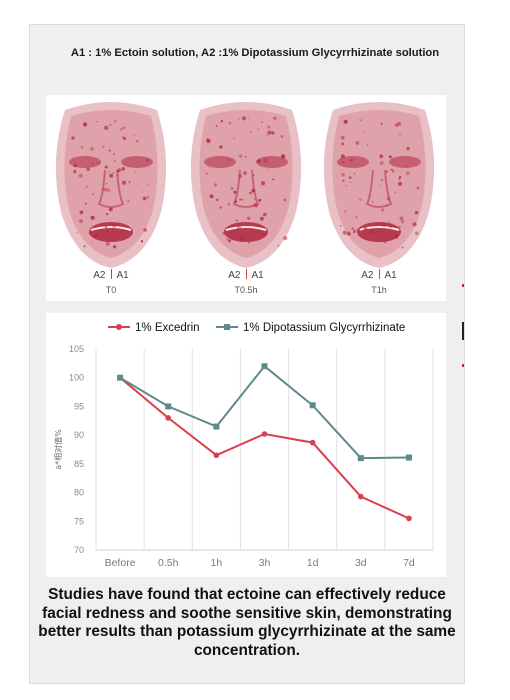 The image size is (510, 700). Describe the element at coordinates (234, 275) in the screenshot. I see `side-label-a2: A2` at that location.